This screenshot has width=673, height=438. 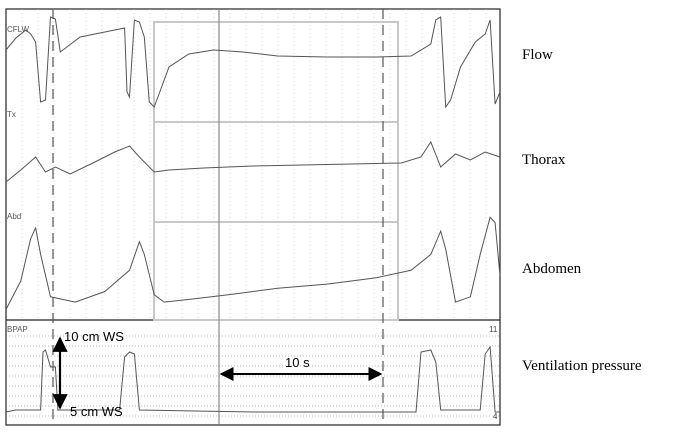 I want to click on annotation-pressure-high: 10 cm WS, so click(x=94, y=336).